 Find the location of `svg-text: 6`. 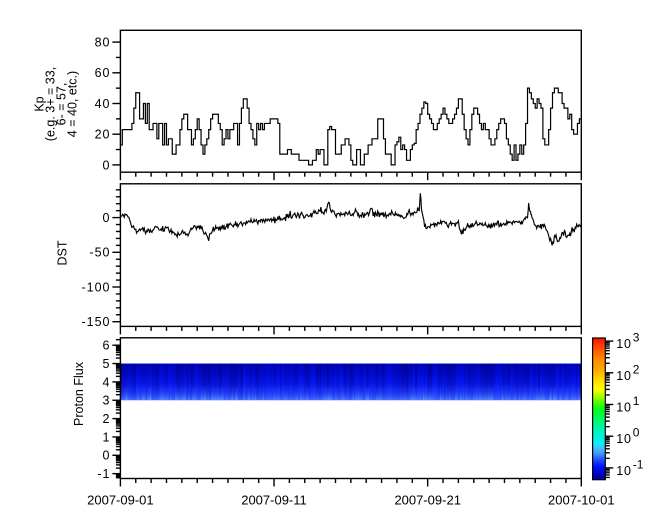

svg-text: 6 is located at coordinates (107, 346).